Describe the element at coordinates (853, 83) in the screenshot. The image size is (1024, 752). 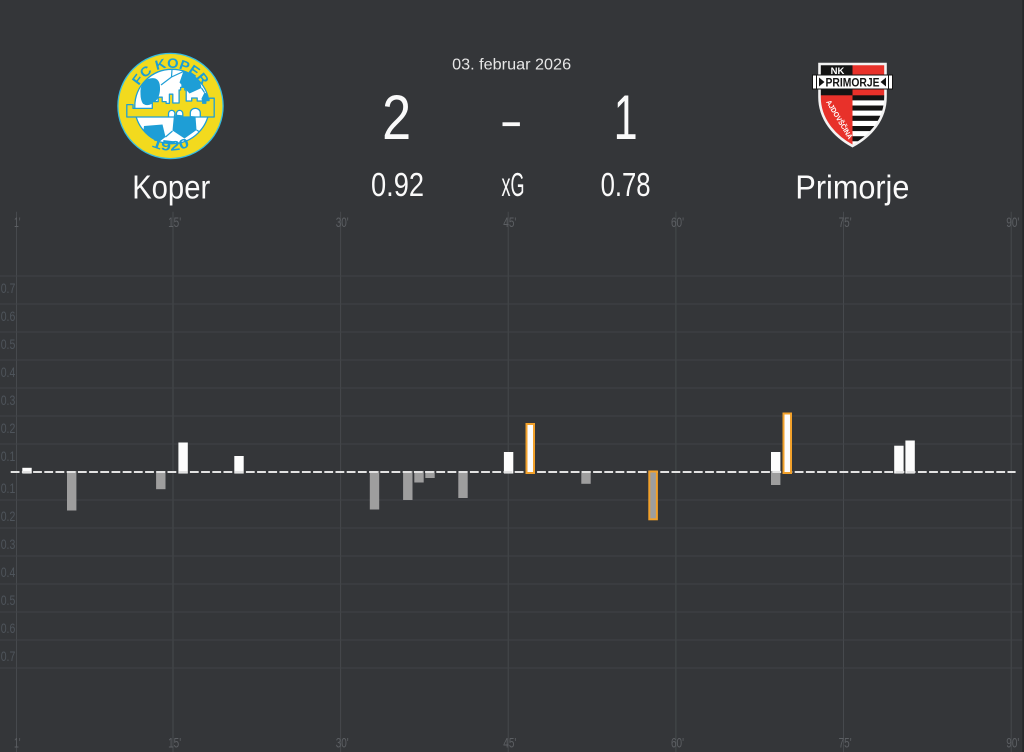
I see `svg-text: PRIMORJE` at that location.